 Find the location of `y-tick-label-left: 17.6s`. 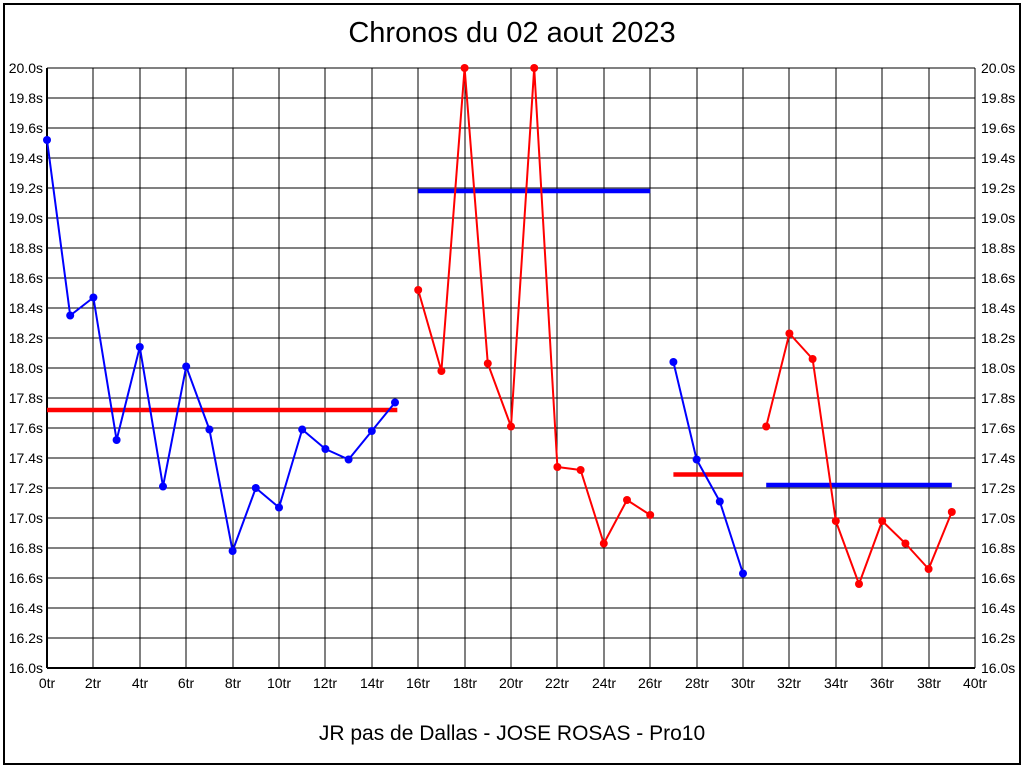

y-tick-label-left: 17.6s is located at coordinates (26, 428).